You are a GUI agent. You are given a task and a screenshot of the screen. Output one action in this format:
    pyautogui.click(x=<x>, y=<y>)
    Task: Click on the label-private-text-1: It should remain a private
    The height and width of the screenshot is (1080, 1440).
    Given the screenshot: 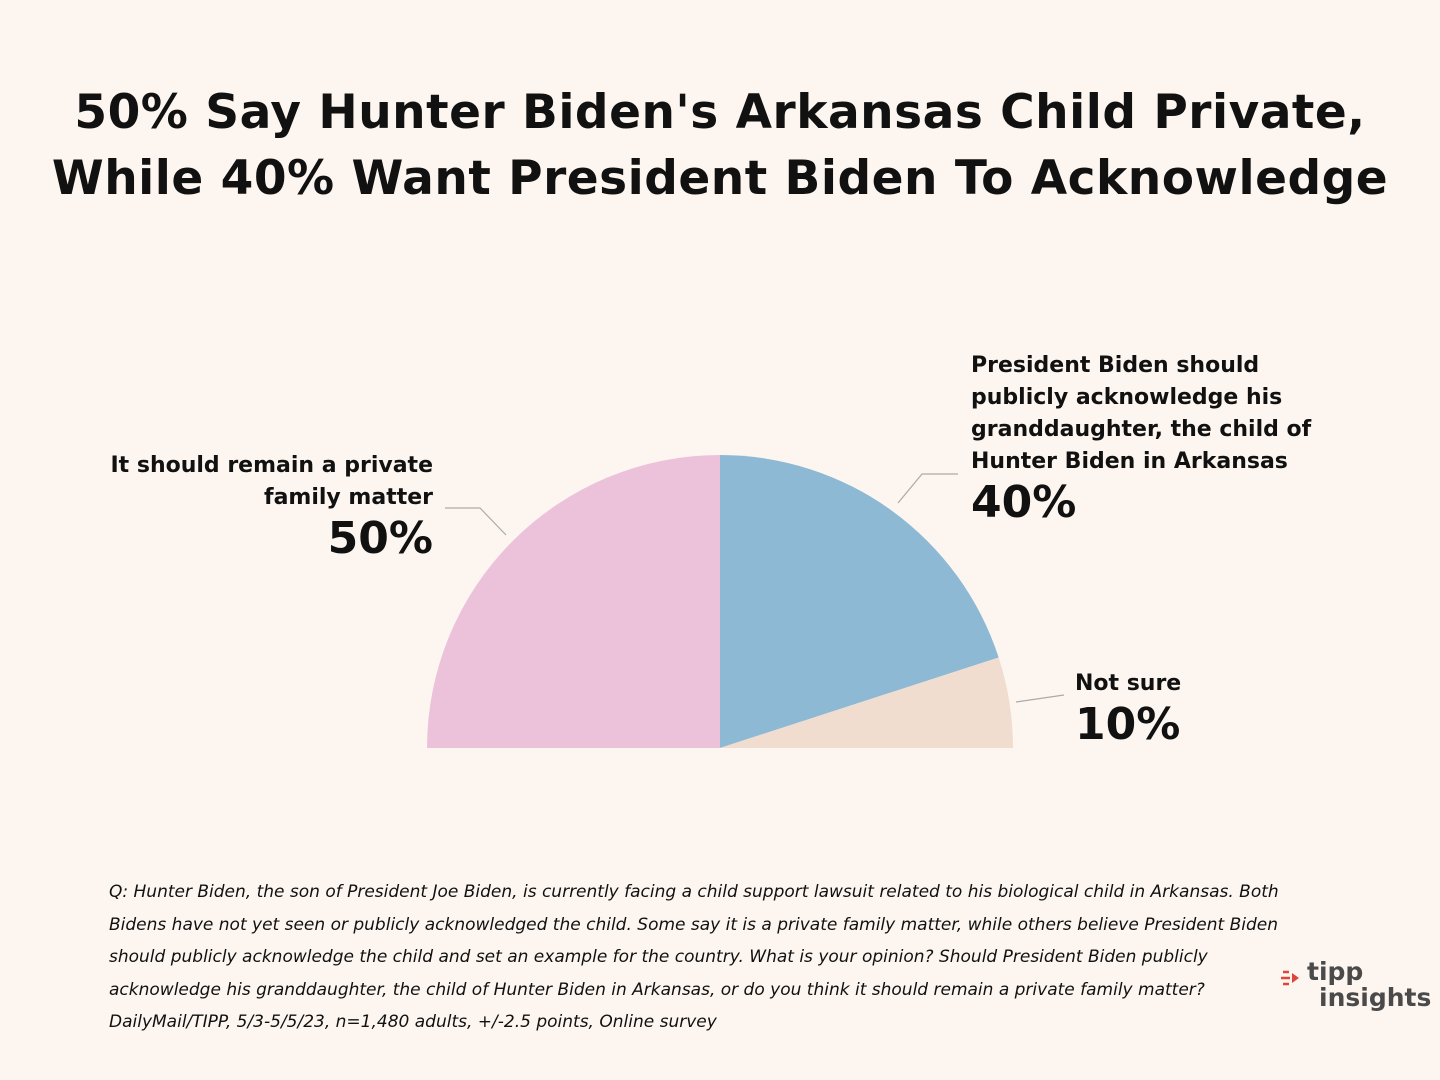 What is the action you would take?
    pyautogui.click(x=271, y=465)
    